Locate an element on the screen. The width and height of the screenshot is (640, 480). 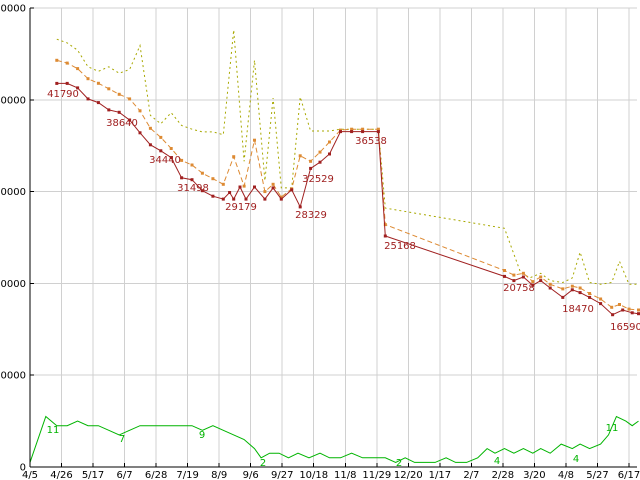
x-axis-tick-label: 2/7 is located at coordinates (471, 475).